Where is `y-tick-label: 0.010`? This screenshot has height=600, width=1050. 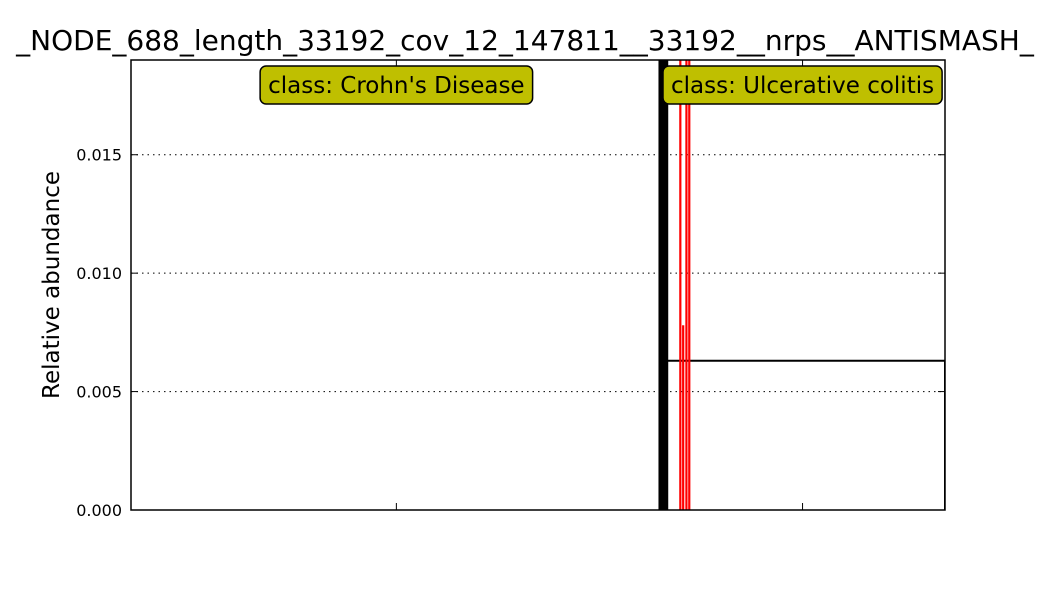
y-tick-label: 0.010 is located at coordinates (99, 273).